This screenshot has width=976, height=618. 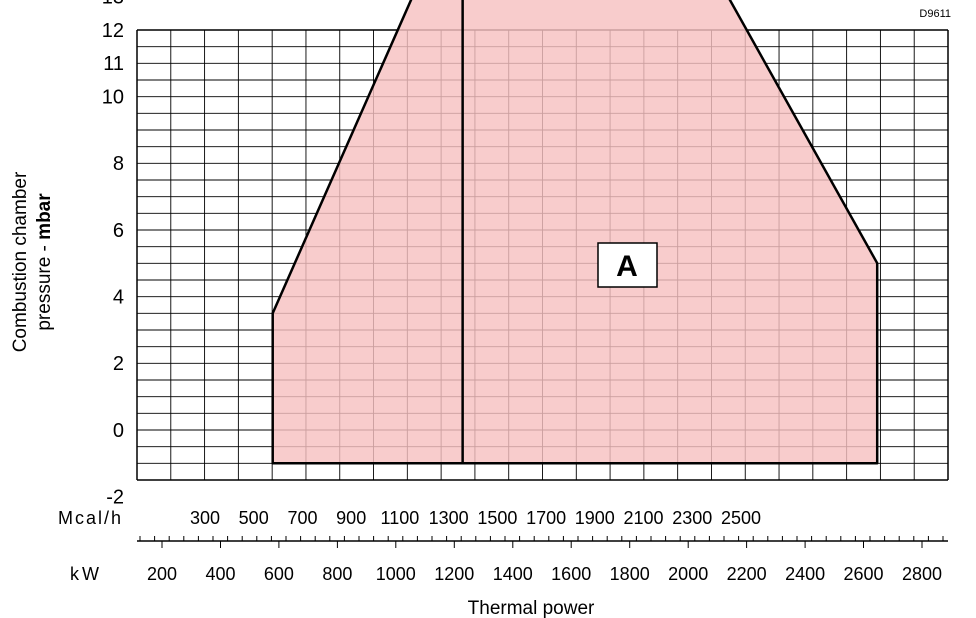 What do you see at coordinates (113, 4) in the screenshot?
I see `y-tick-label: 13` at bounding box center [113, 4].